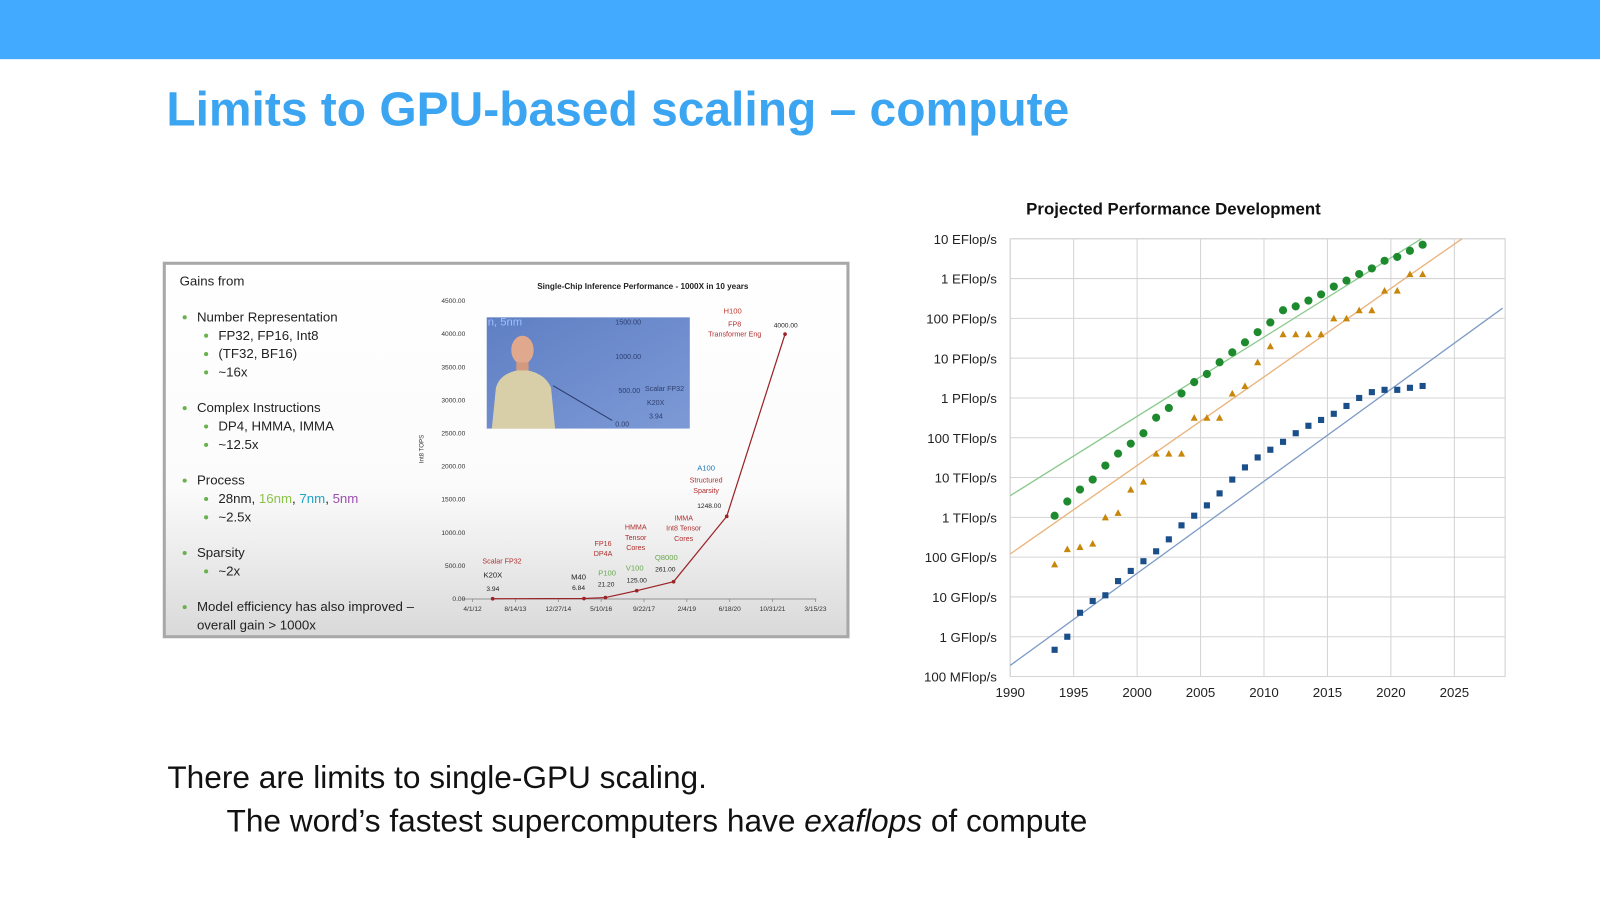 The image size is (1600, 900). I want to click on feature-label: Structured, so click(706, 481).